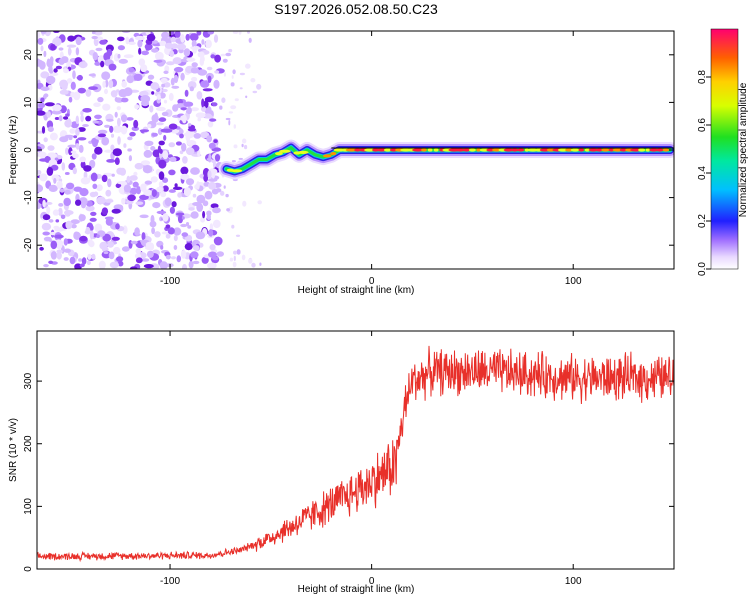 This screenshot has width=750, height=600. What do you see at coordinates (702, 221) in the screenshot?
I see `colorbar-tick-label: 0.2` at bounding box center [702, 221].